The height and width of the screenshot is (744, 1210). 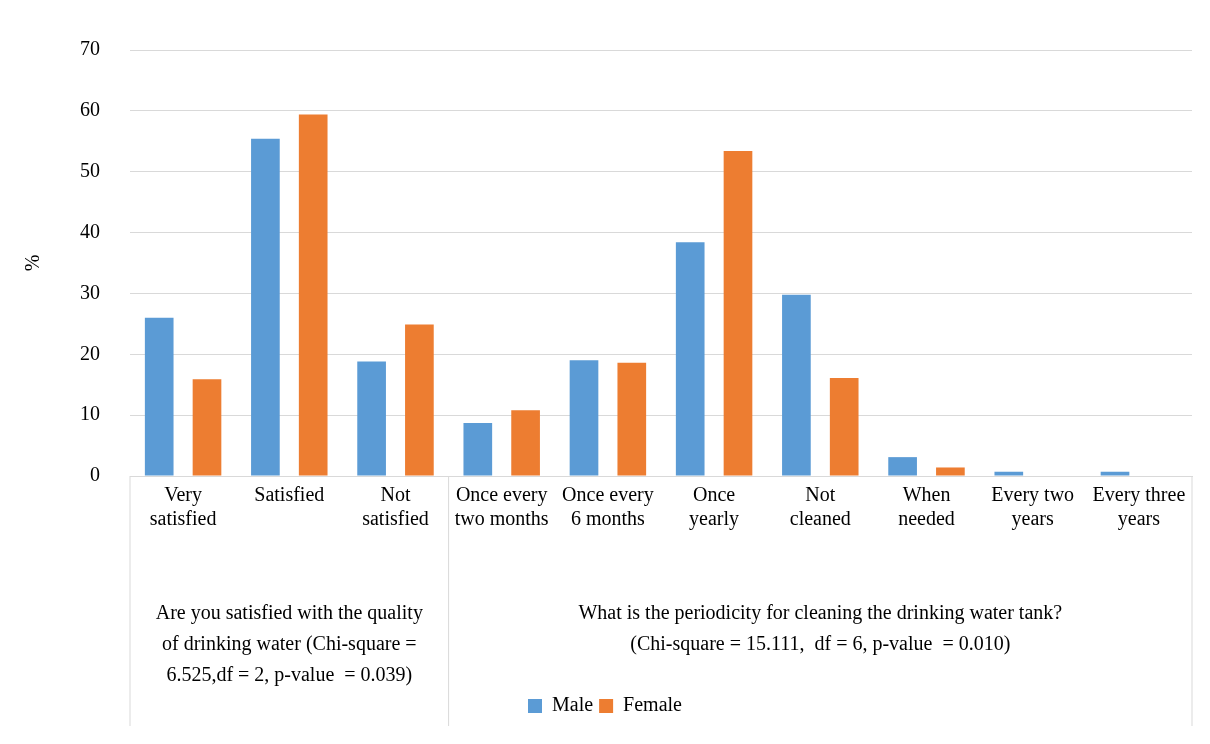 I want to click on y-tick-label: 20, so click(x=90, y=352).